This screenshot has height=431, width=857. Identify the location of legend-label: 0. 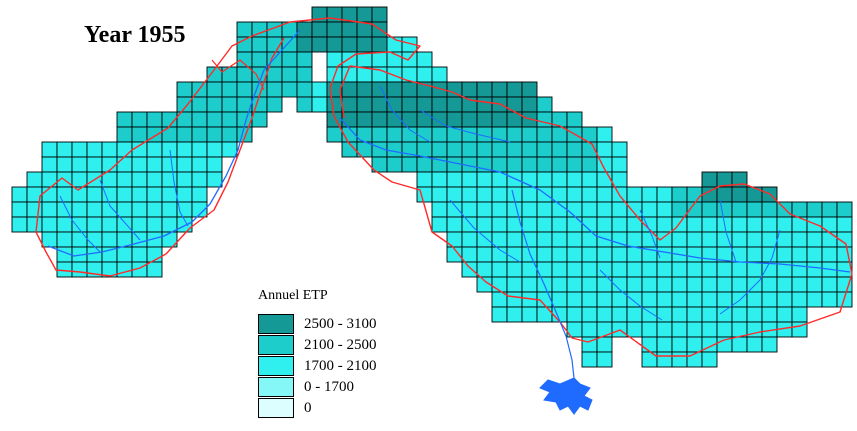
(308, 408).